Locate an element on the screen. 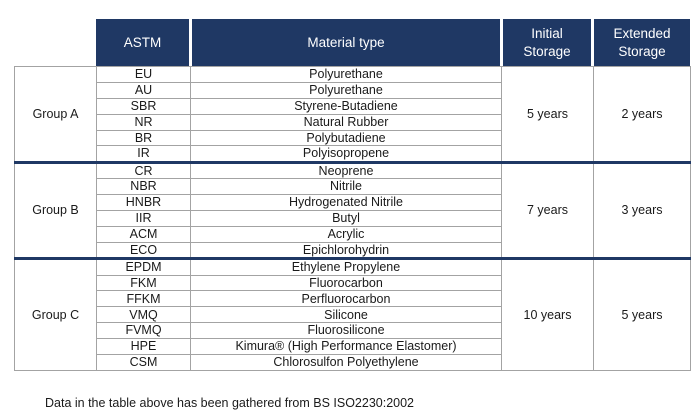 Image resolution: width=700 pixels, height=416 pixels. astm-cell: CSM is located at coordinates (143, 362).